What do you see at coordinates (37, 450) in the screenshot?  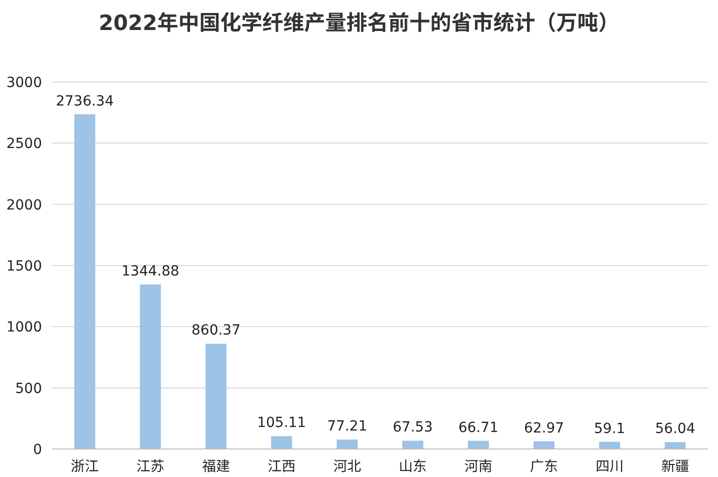 I see `y-tick-label: 0` at bounding box center [37, 450].